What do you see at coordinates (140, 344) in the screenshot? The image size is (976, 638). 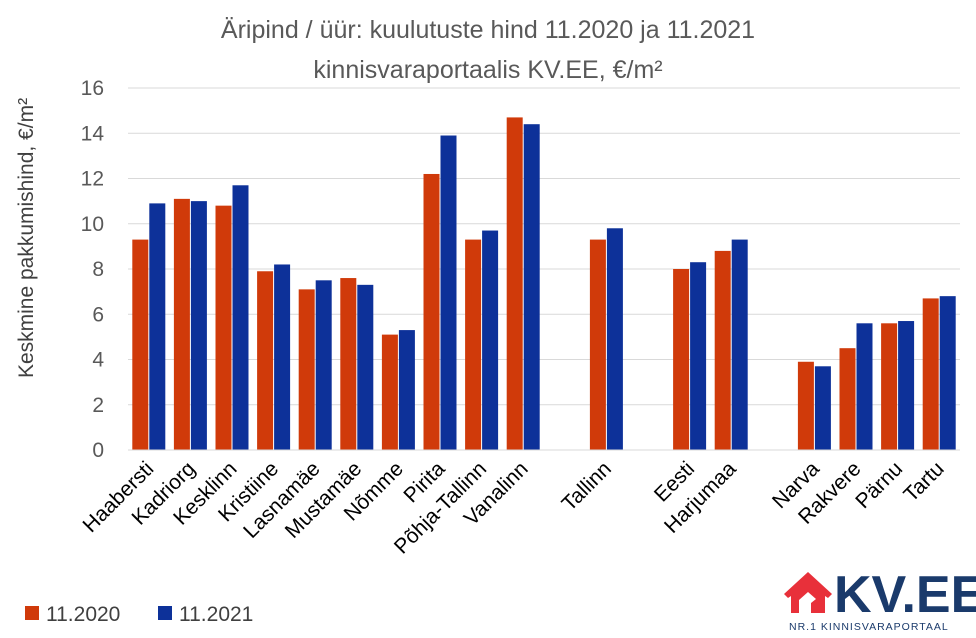 I see `bar-11.2020-Haabersti` at bounding box center [140, 344].